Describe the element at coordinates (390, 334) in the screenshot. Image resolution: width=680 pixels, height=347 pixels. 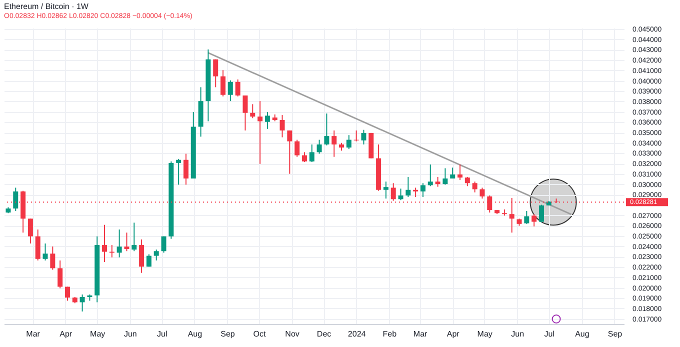
I see `x-tick-label: Feb` at that location.